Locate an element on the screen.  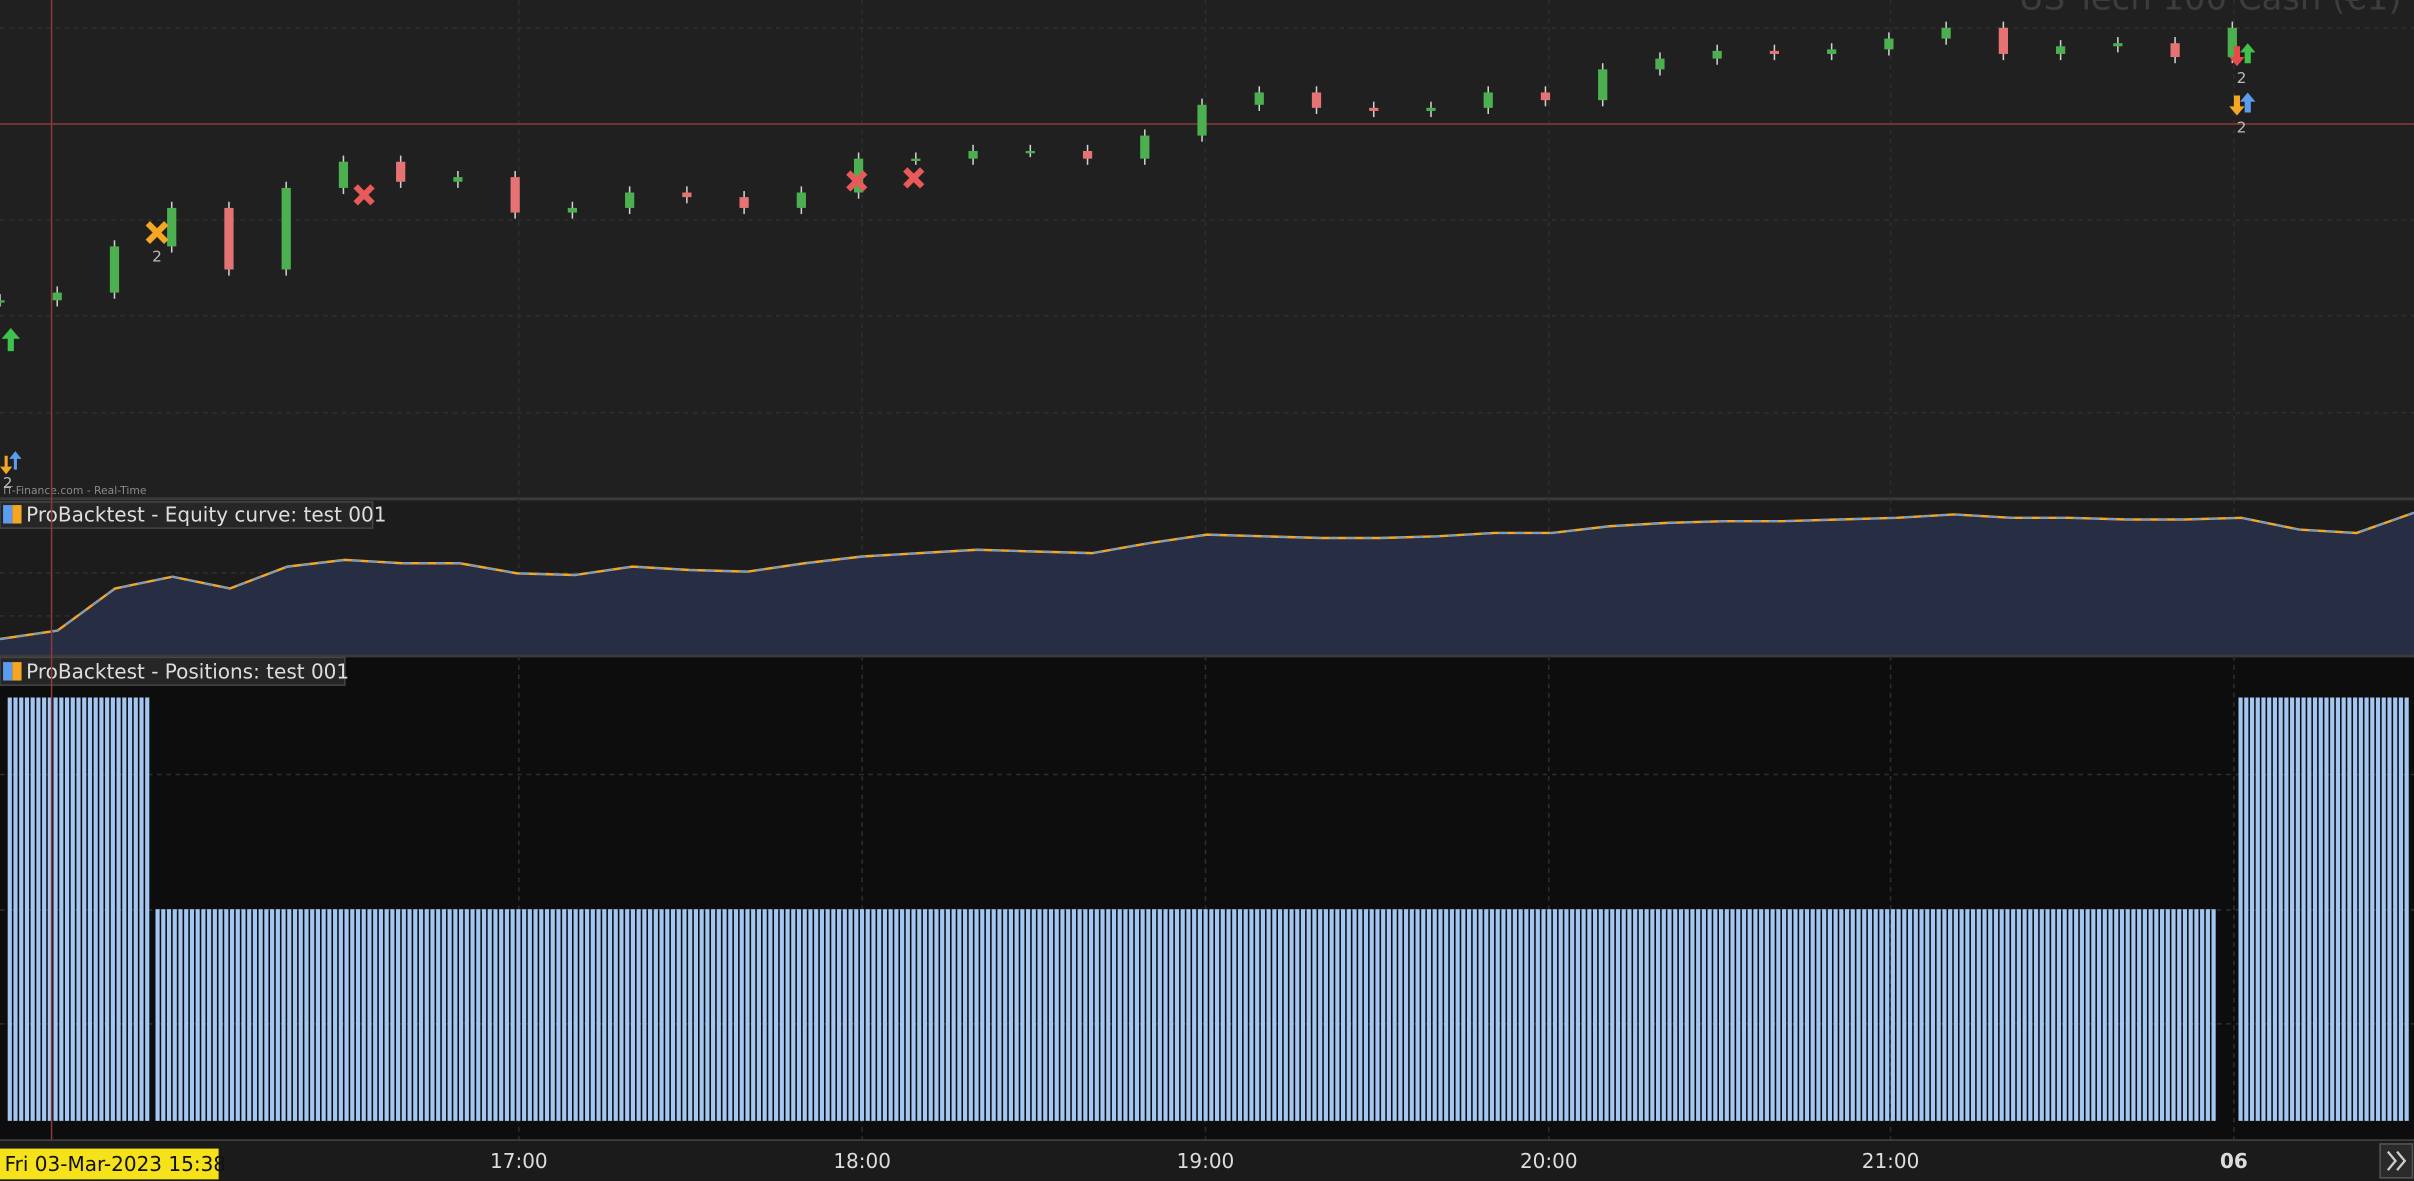
divider is located at coordinates (1207, 656).